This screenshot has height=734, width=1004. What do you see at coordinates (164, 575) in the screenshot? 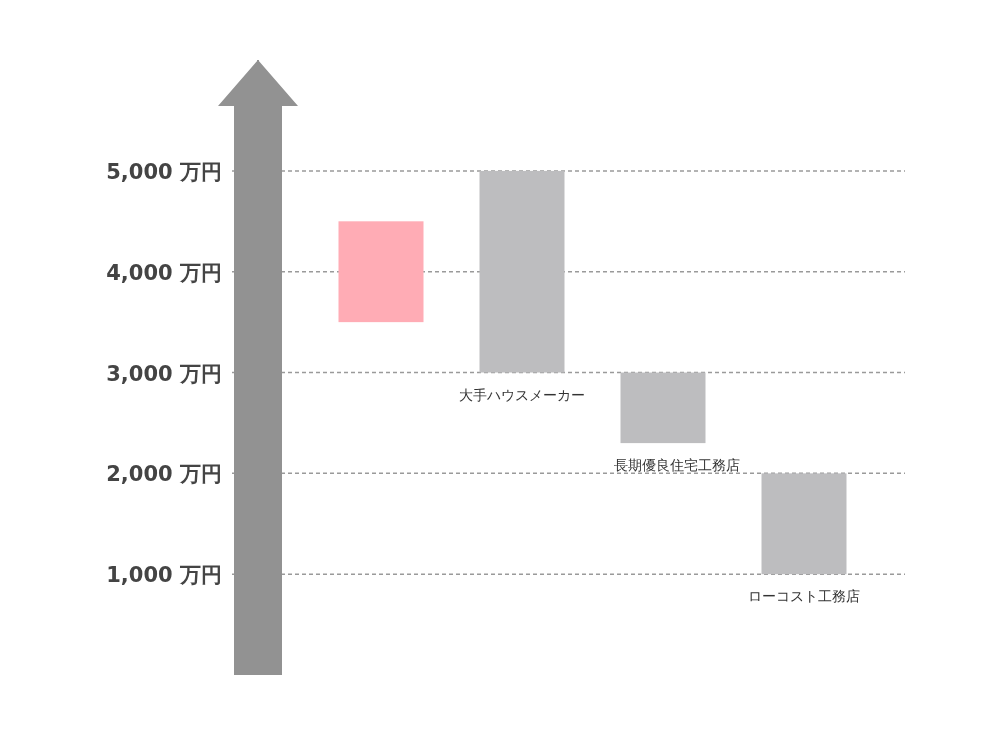
I see `y-tick-label: 1,000 万円` at bounding box center [164, 575].